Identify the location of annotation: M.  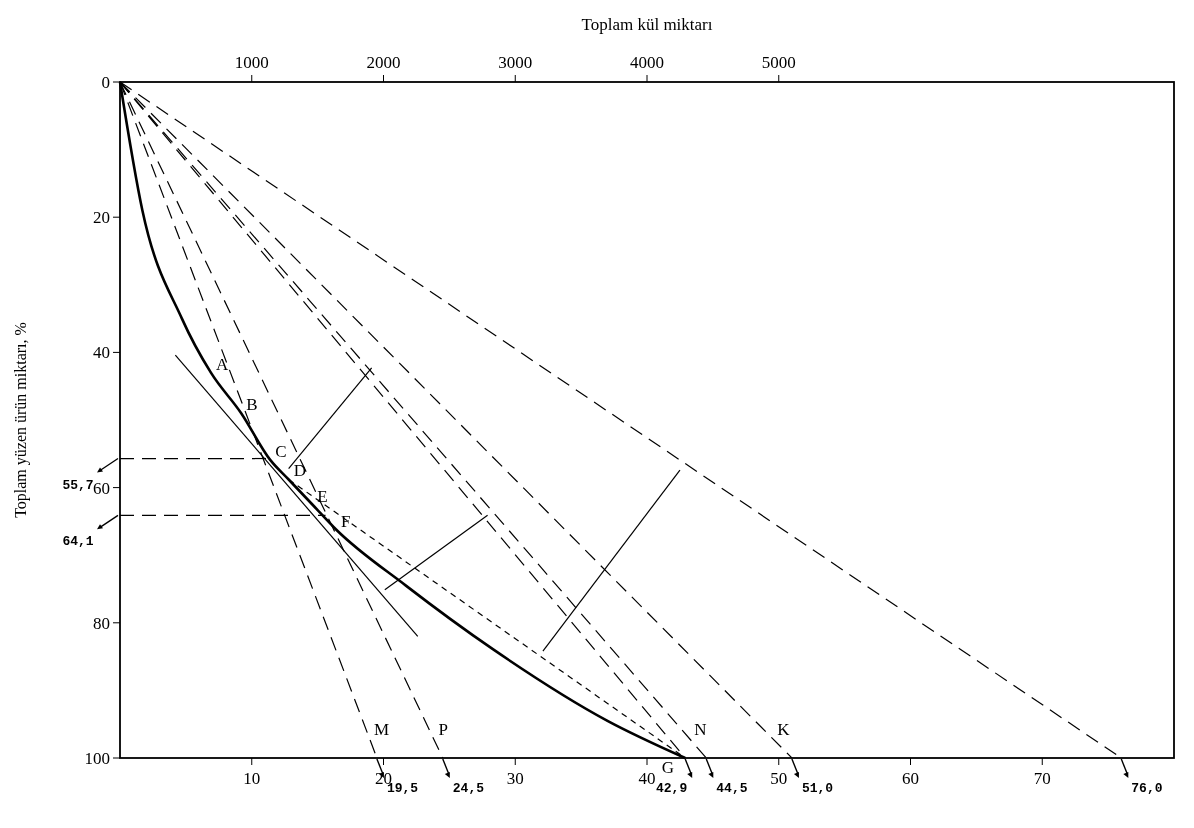
(382, 729).